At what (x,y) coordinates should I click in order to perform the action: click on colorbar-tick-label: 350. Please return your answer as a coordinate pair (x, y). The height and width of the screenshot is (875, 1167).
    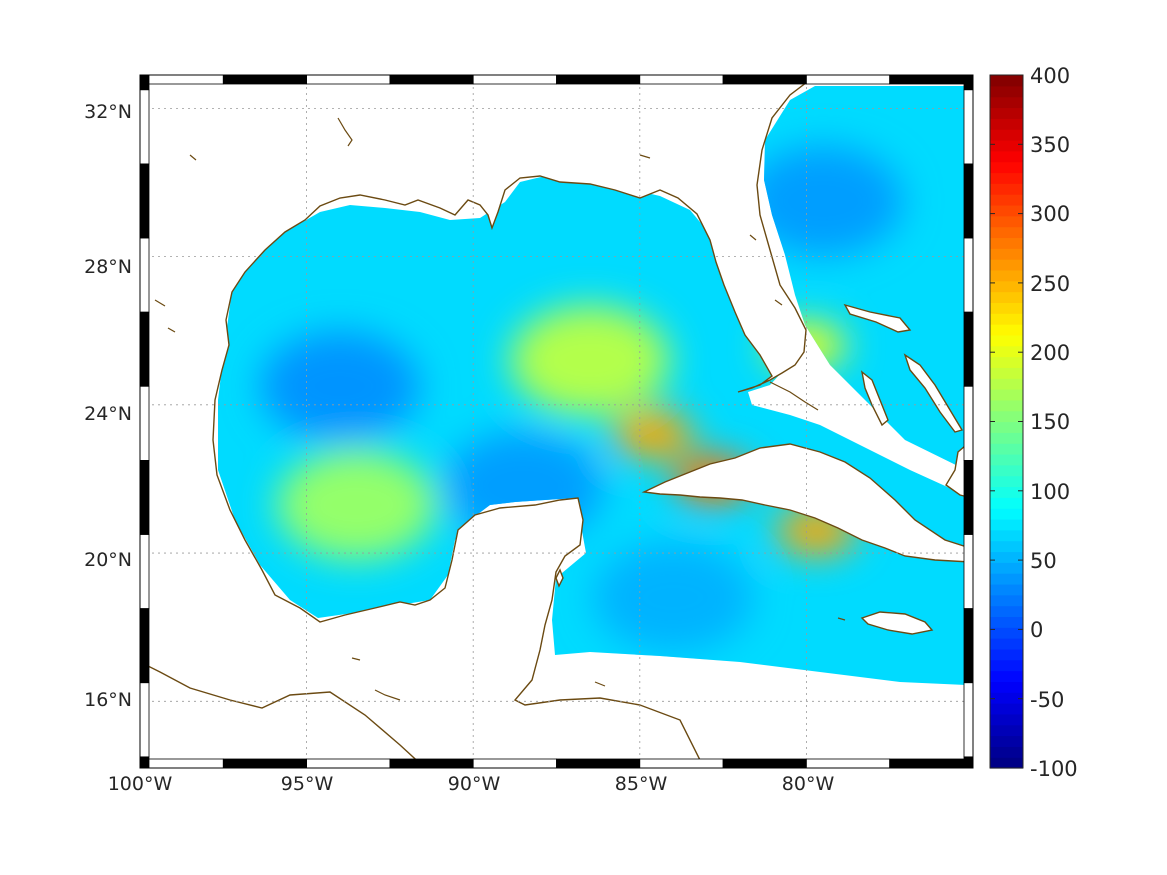
    Looking at the image, I should click on (1050, 145).